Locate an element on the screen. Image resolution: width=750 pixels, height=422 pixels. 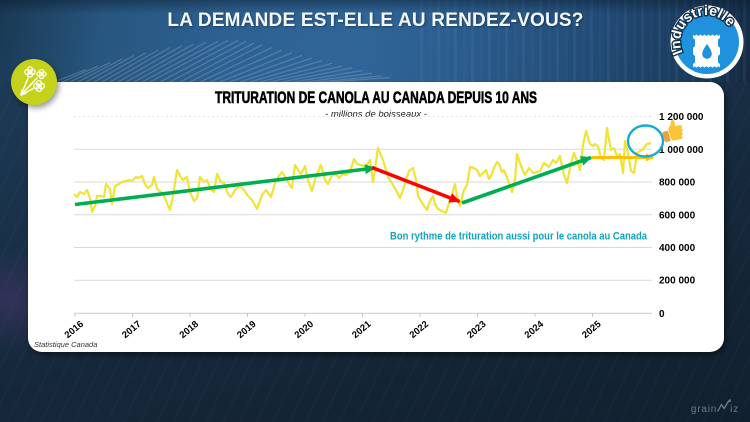
svg-text: 2022 is located at coordinates (419, 330).